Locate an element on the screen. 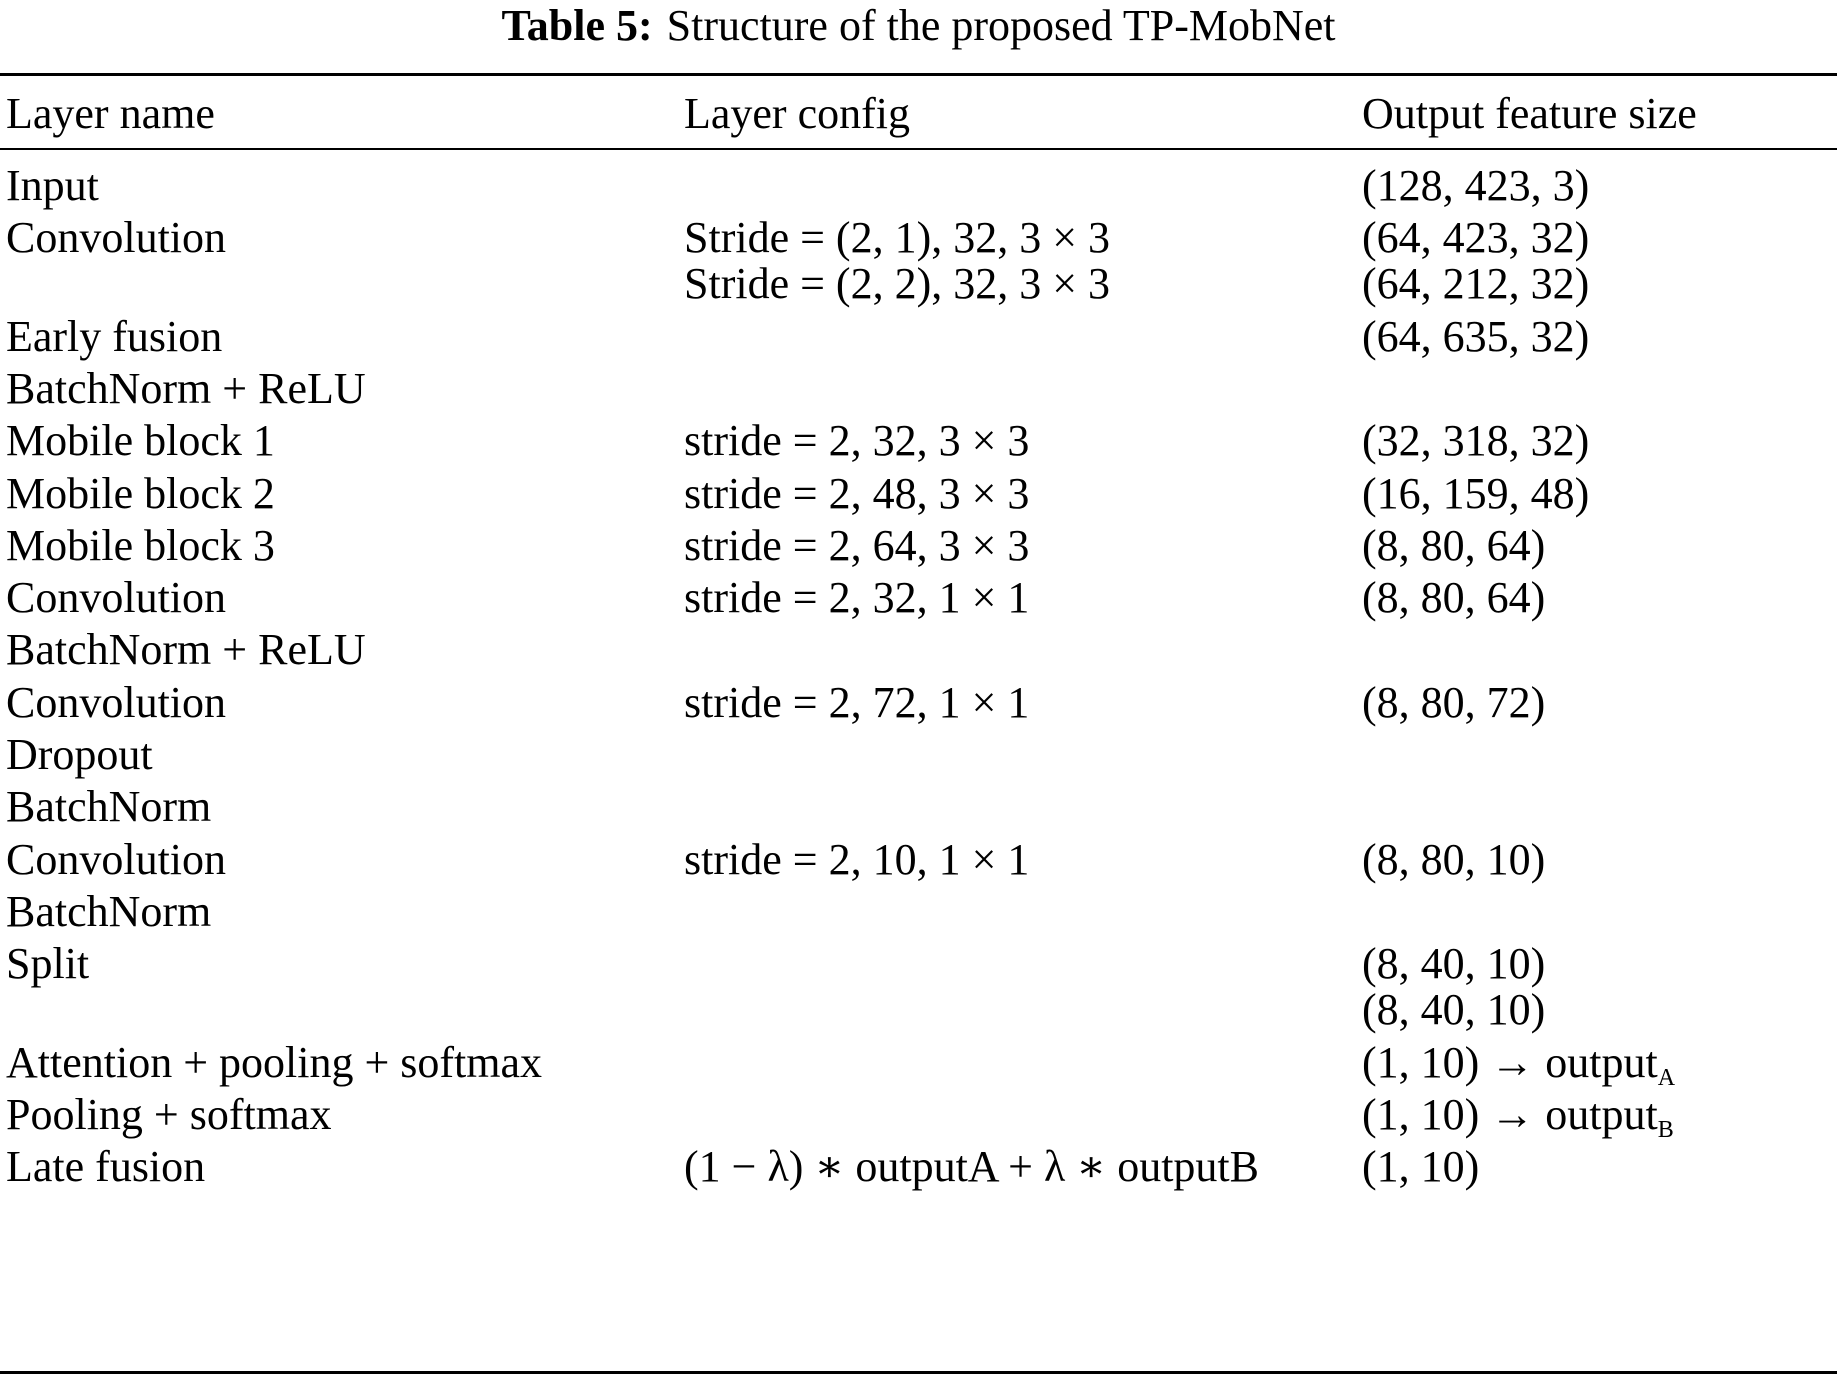  table-row: Early fusion (64, 635, 32) is located at coordinates (918, 337).